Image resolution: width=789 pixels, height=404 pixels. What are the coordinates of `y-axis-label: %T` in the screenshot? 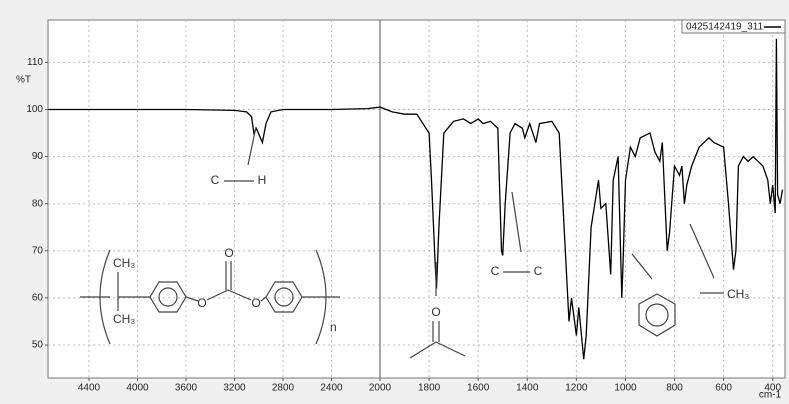 It's located at (23, 80).